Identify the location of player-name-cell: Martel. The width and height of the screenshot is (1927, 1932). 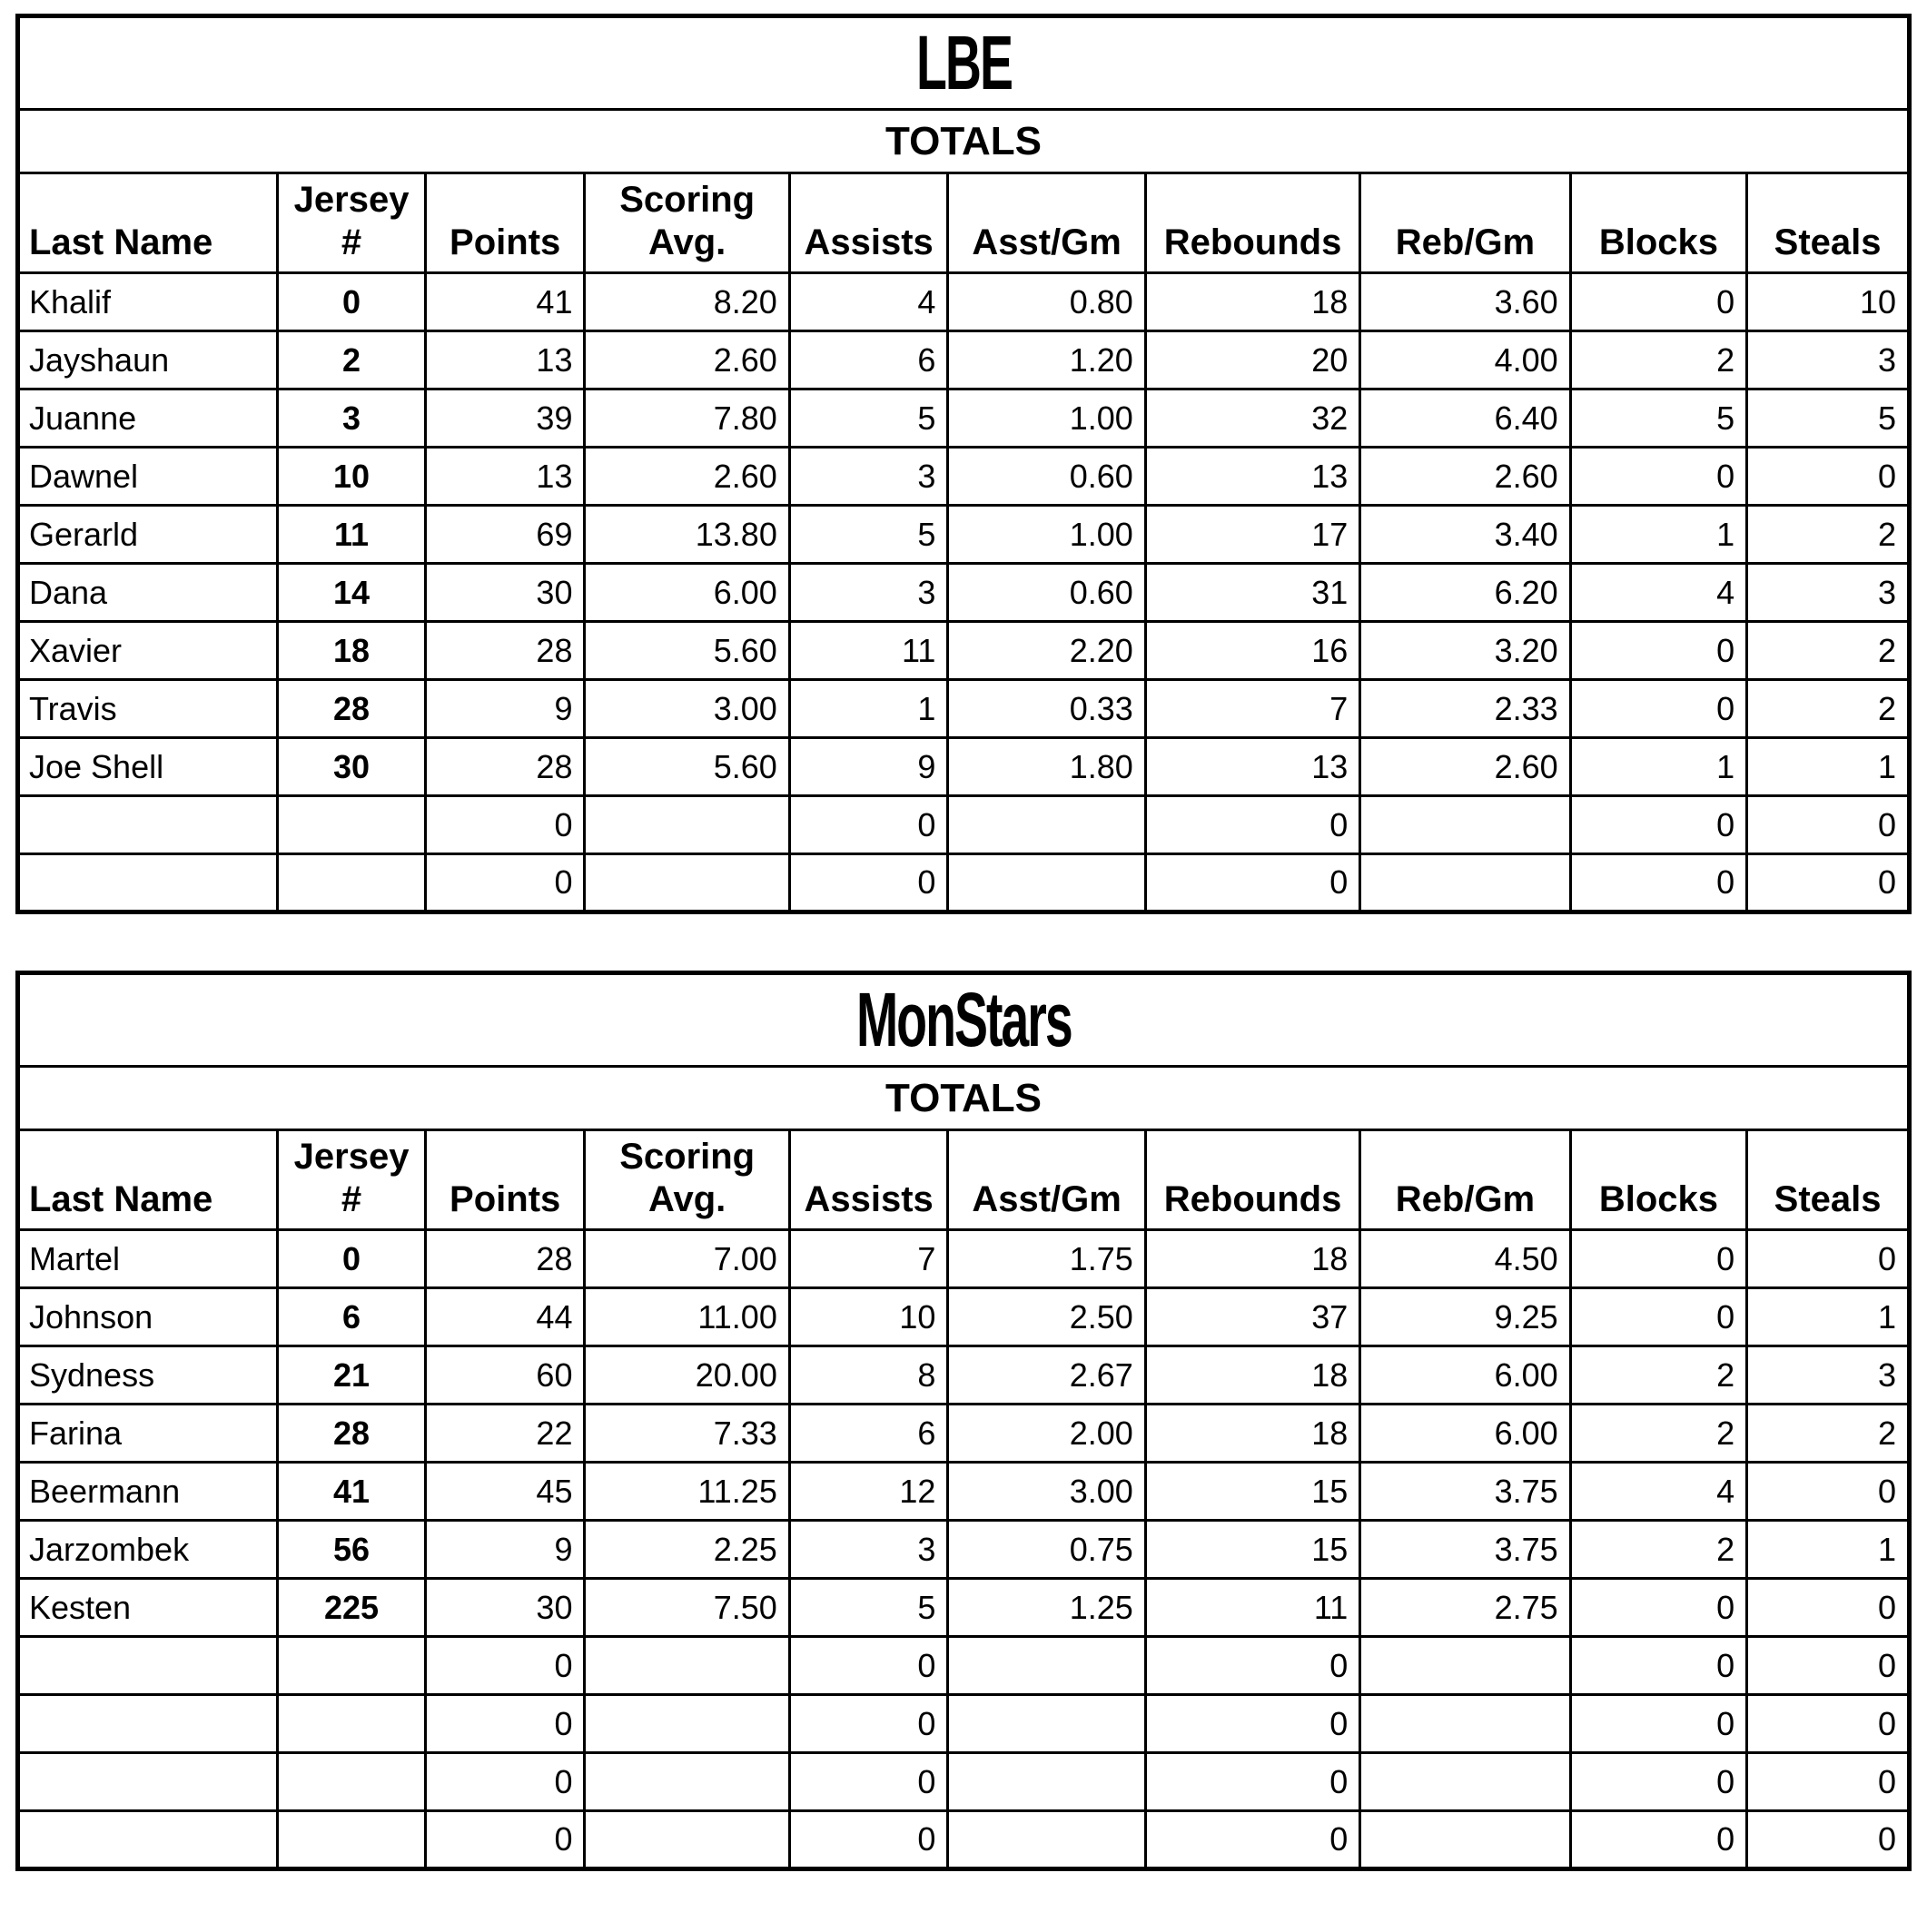
(147, 1258).